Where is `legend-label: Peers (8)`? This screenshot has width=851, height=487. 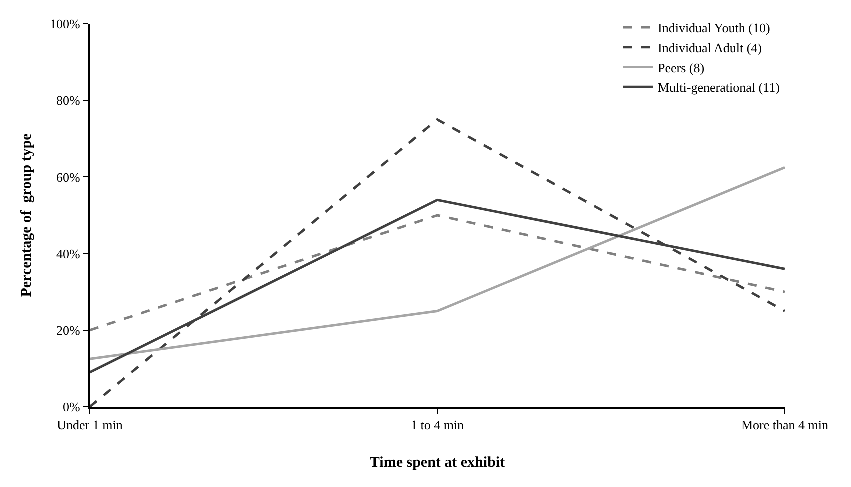
legend-label: Peers (8) is located at coordinates (681, 68).